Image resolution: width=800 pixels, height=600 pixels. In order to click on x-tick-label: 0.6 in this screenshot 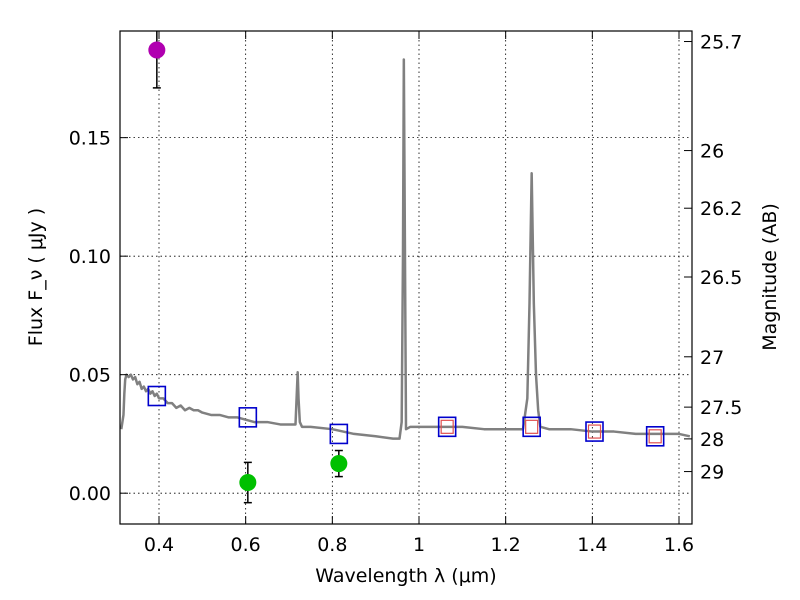, I will do `click(246, 545)`.